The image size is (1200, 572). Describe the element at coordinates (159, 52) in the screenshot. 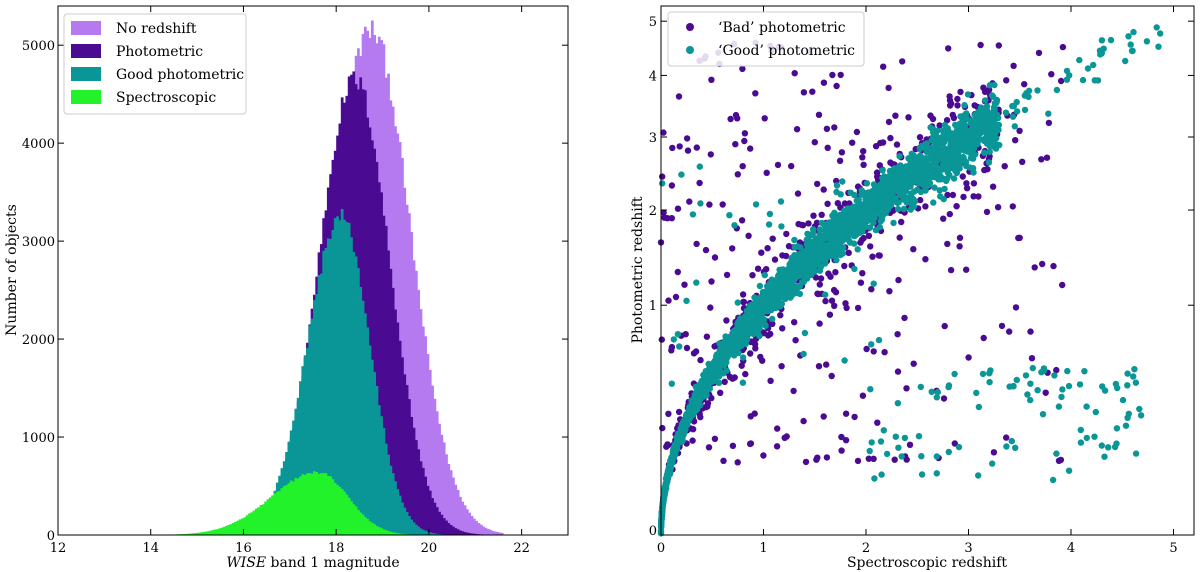

I see `legend-label-photometric: Photometric` at that location.